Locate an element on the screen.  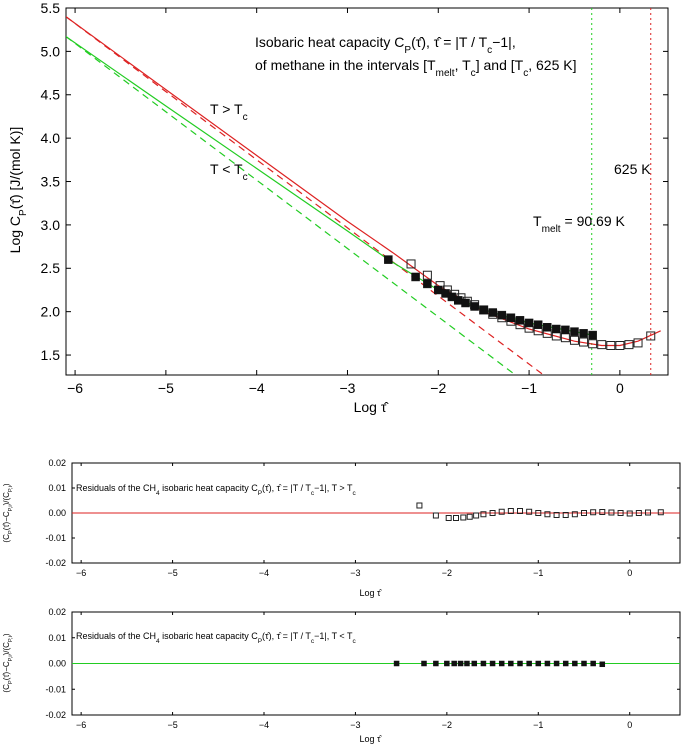
y-tick-label: 0.00 is located at coordinates (57, 664).